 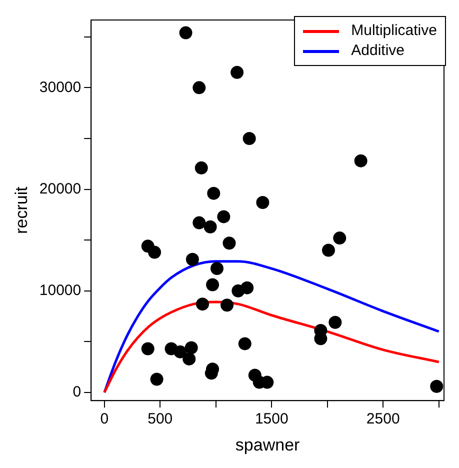 What do you see at coordinates (377, 51) in the screenshot?
I see `legend-label: Additive` at bounding box center [377, 51].